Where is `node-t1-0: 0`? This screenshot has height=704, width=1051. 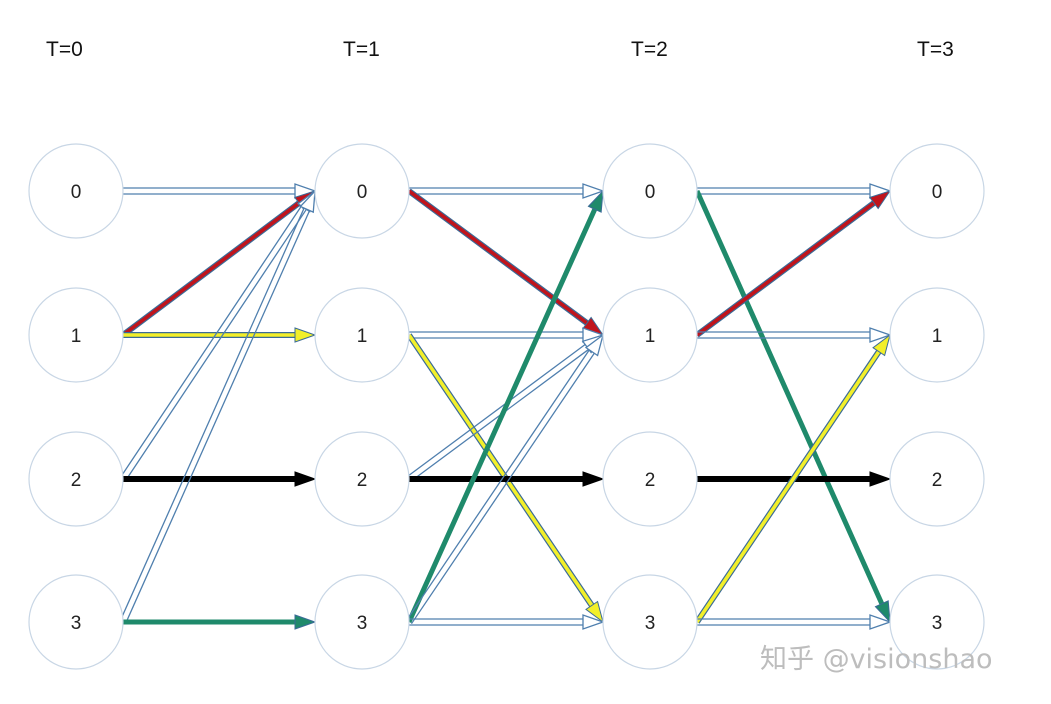 node-t1-0: 0 is located at coordinates (362, 191).